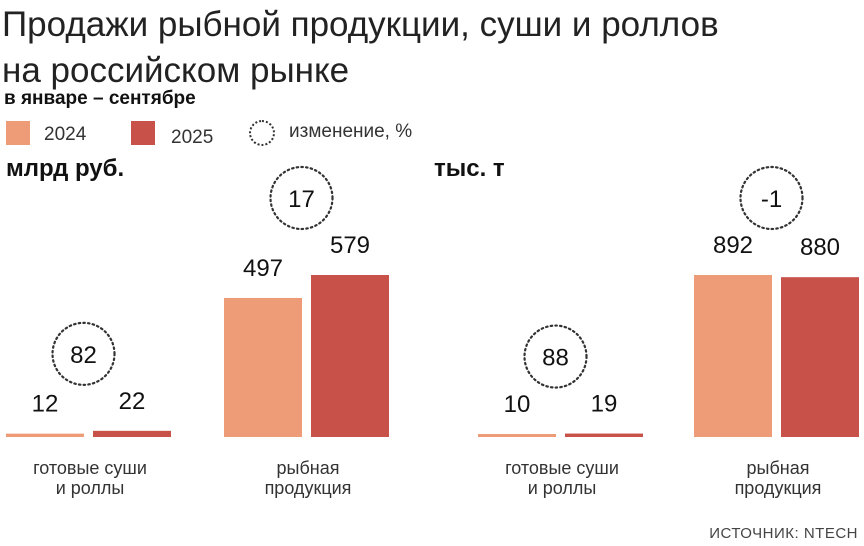  What do you see at coordinates (263, 367) in the screenshot?
I see `bar-left-fish-2024` at bounding box center [263, 367].